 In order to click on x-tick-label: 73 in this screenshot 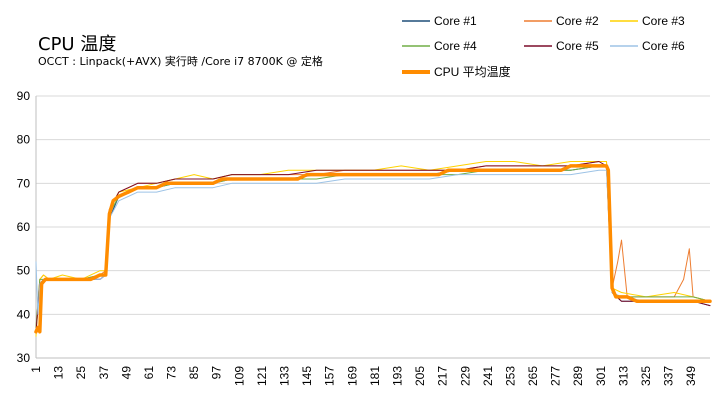, I will do `click(172, 373)`.